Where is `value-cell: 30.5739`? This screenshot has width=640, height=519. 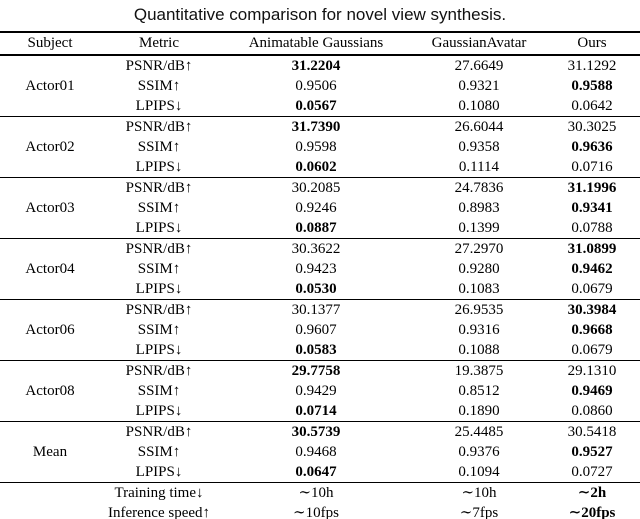
value-cell: 30.5739 is located at coordinates (316, 431).